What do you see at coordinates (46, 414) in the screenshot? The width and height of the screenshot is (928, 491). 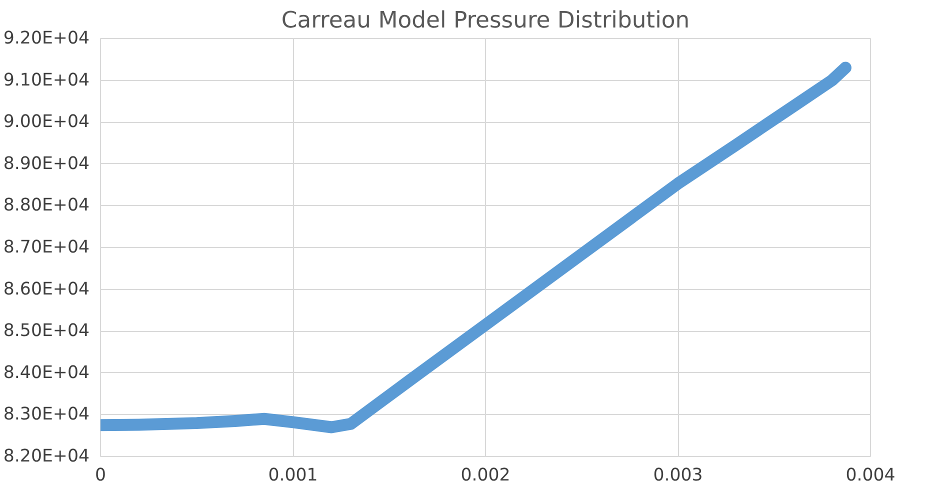 I see `y-tick-label: 8.30E+04` at bounding box center [46, 414].